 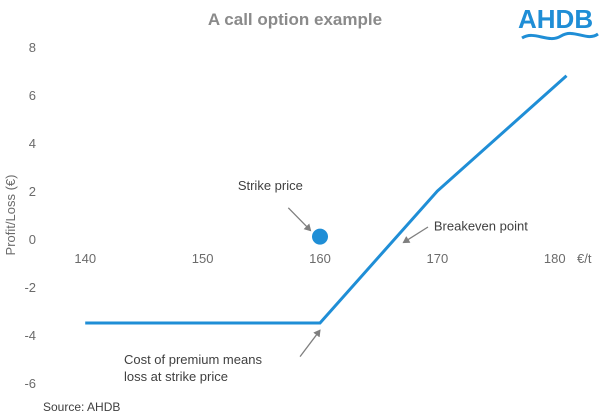 What do you see at coordinates (32, 191) in the screenshot?
I see `y-tick-label: 2` at bounding box center [32, 191].